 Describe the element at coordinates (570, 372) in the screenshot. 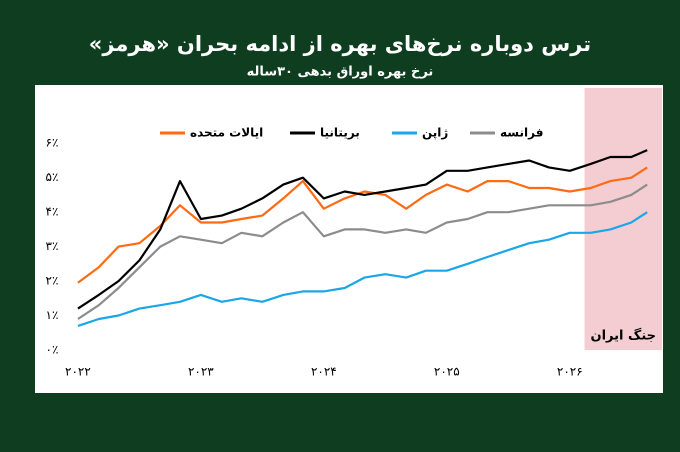

I see `x-tick-label: ۲۰۲۶` at that location.